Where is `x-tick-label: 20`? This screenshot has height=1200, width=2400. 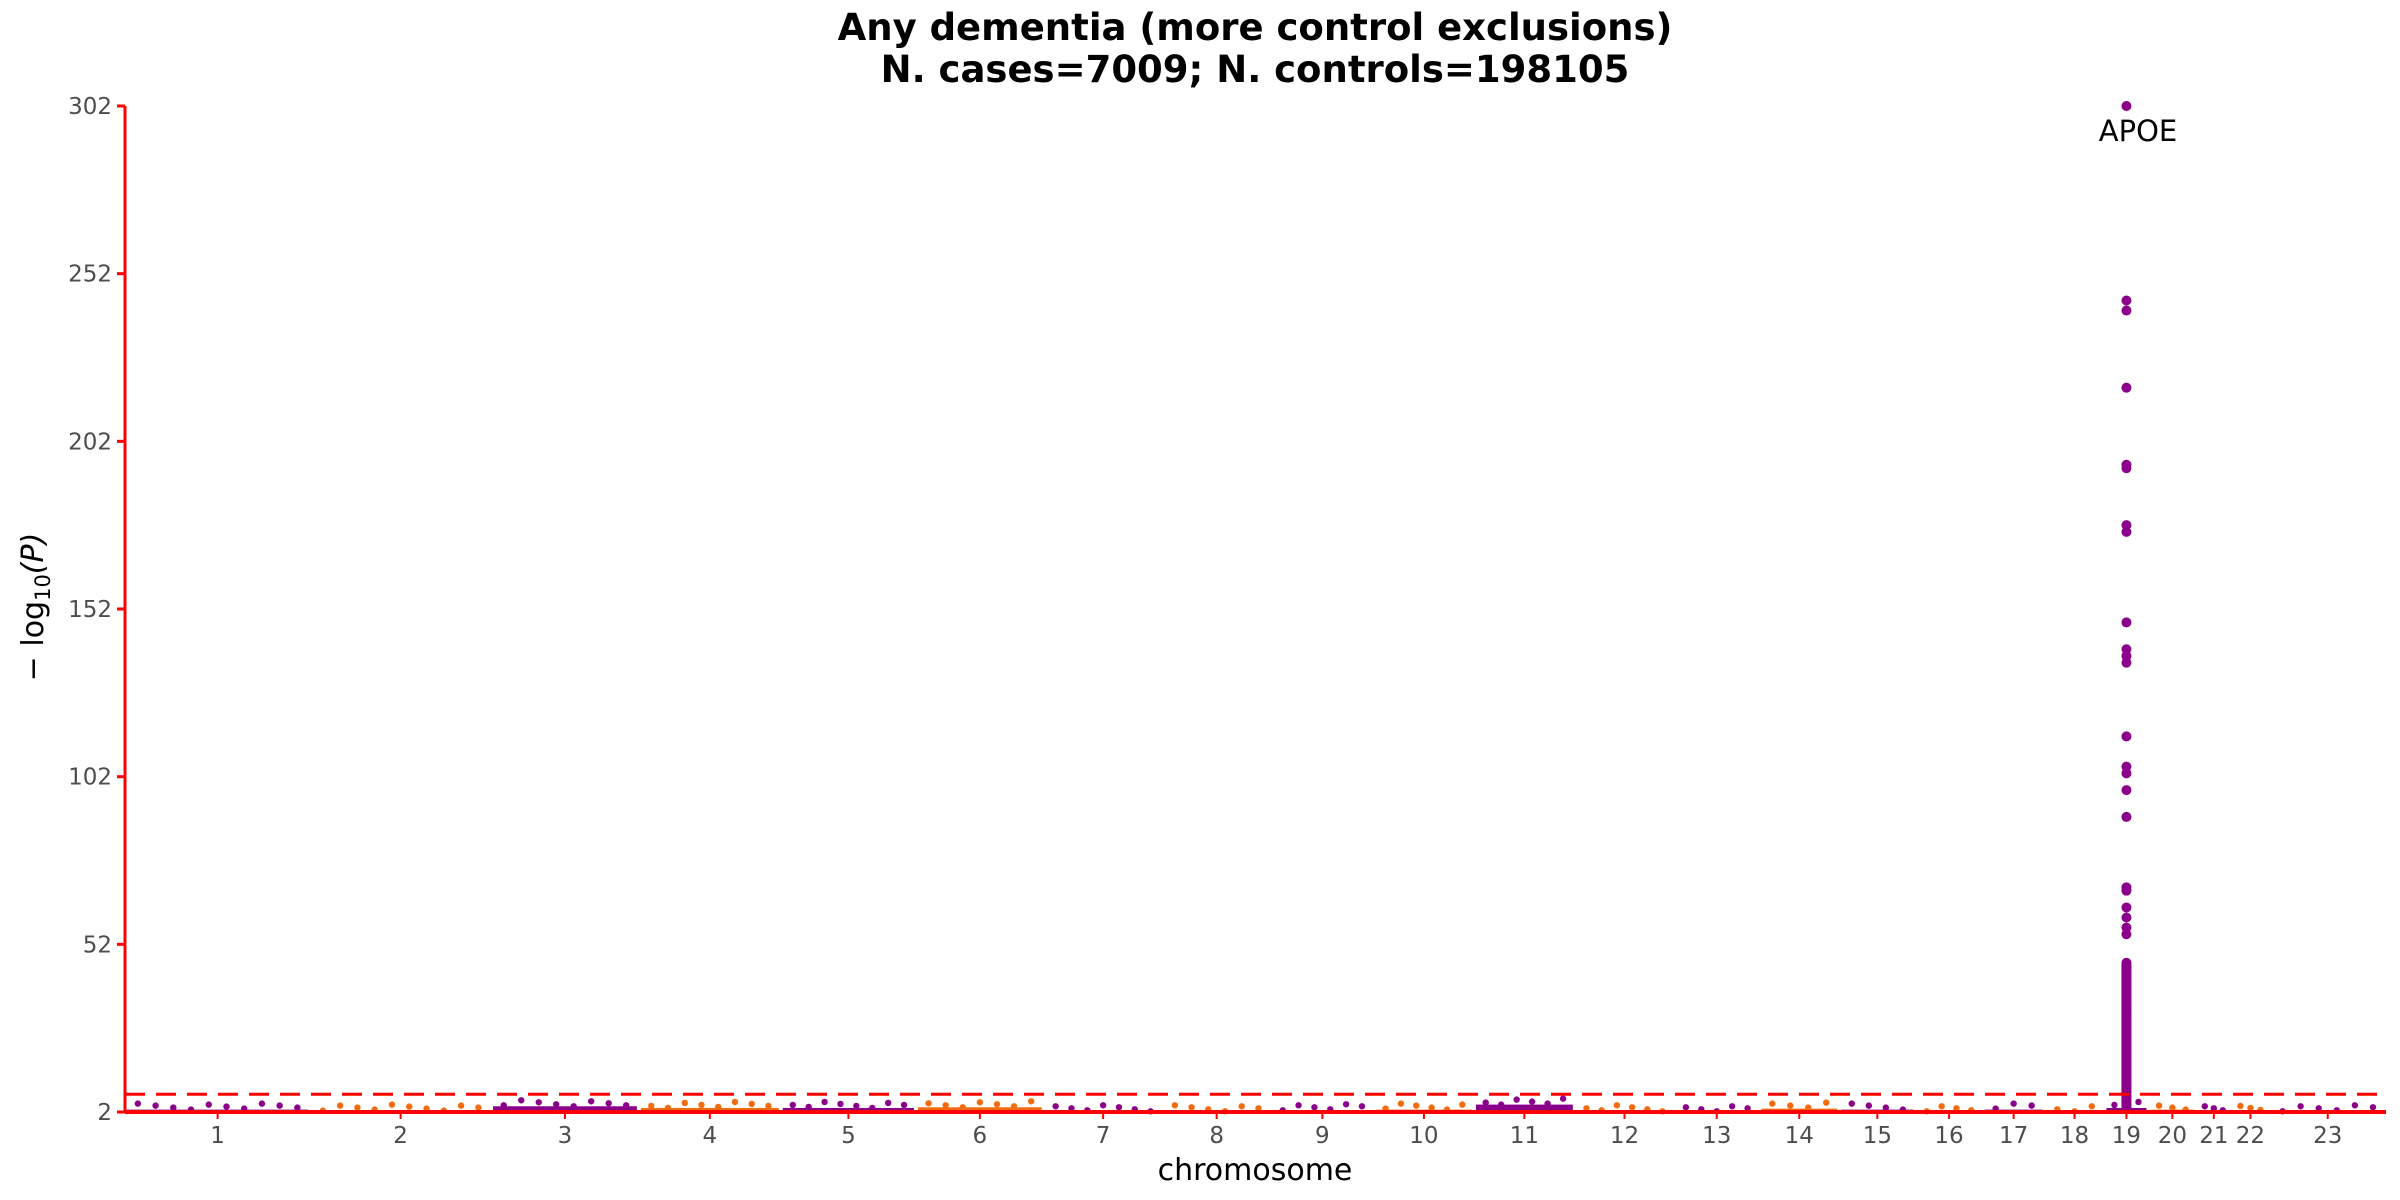 x-tick-label: 20 is located at coordinates (2172, 1136).